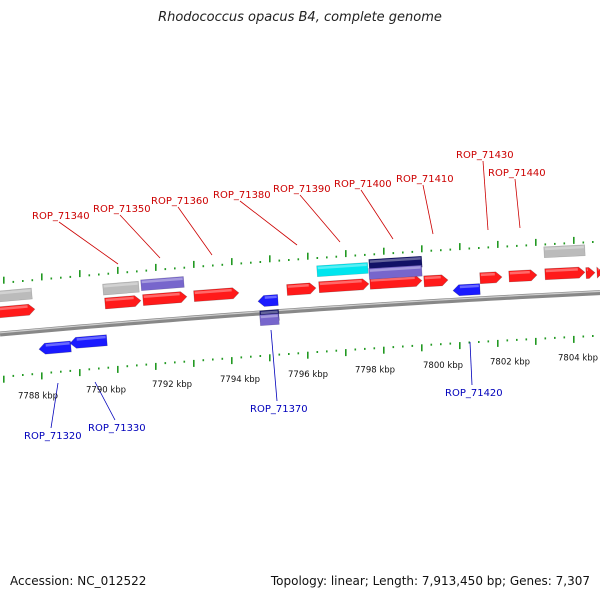  Describe the element at coordinates (485, 155) in the screenshot. I see `forward-gene-label: ROP_71430` at that location.